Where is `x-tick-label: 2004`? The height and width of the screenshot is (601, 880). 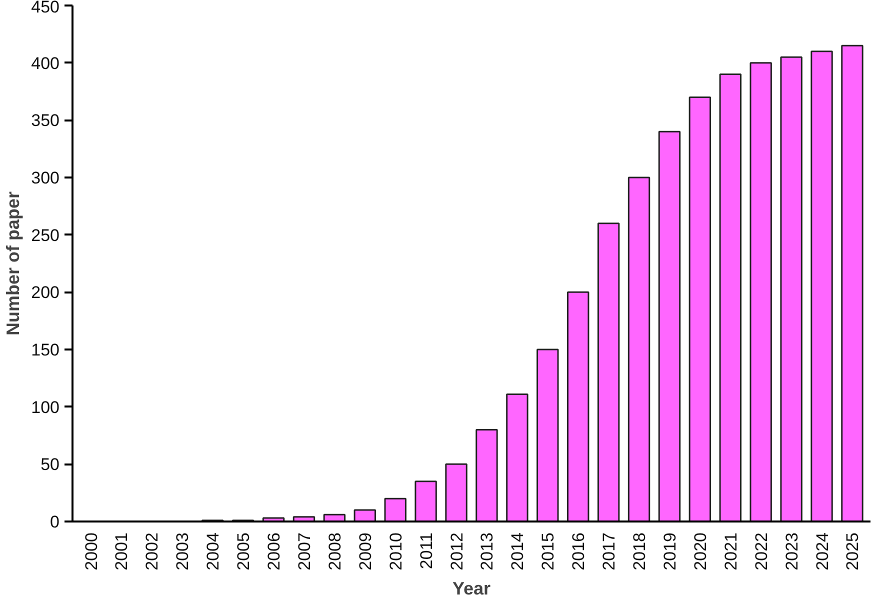 x-tick-label: 2004 is located at coordinates (213, 551).